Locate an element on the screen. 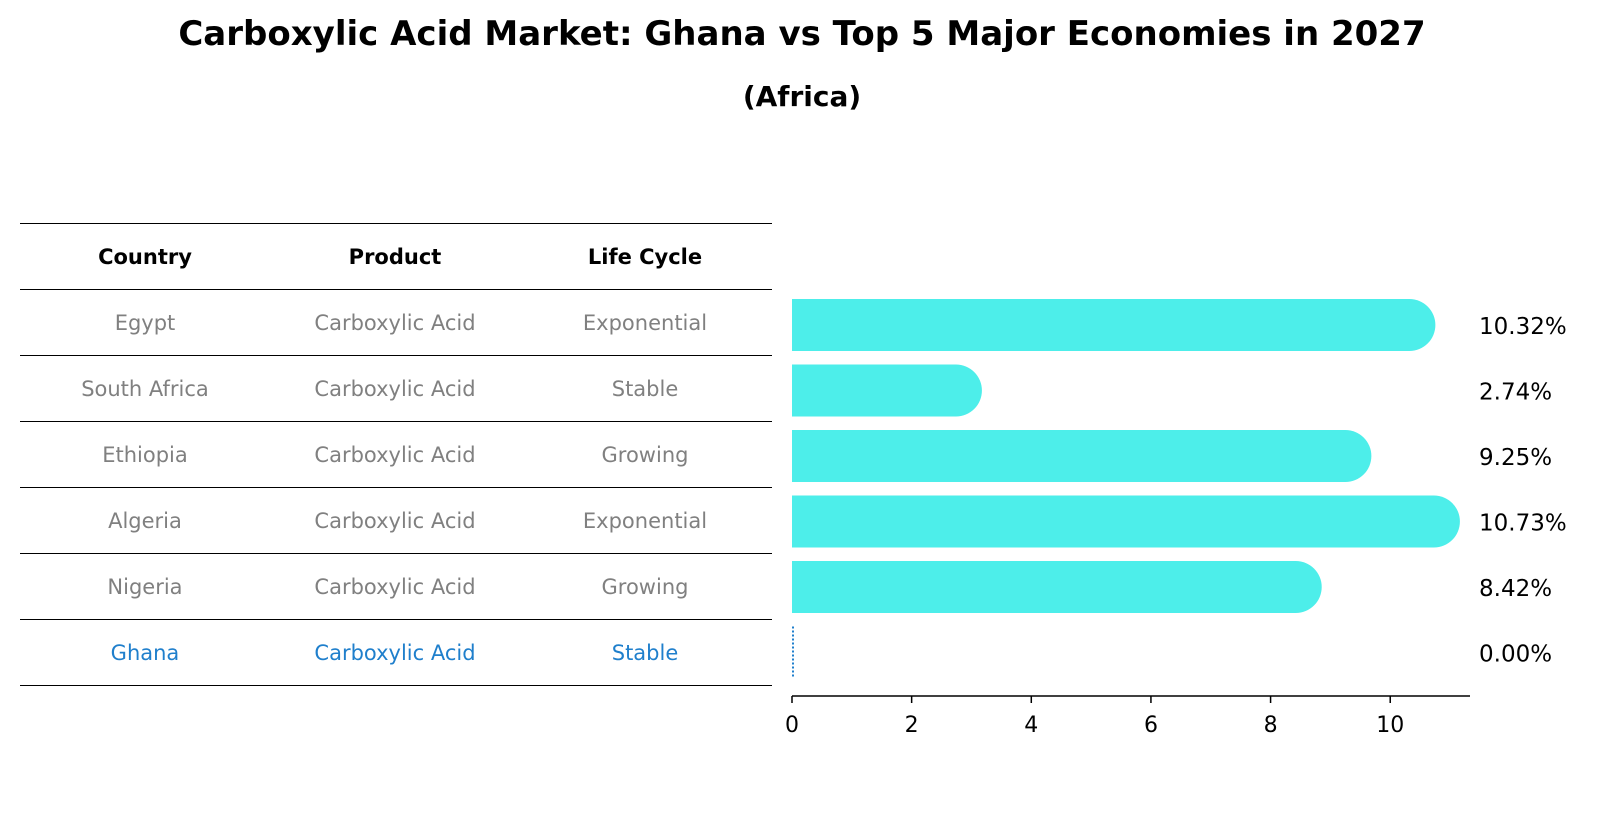  data-label: 8.42% is located at coordinates (1515, 589).